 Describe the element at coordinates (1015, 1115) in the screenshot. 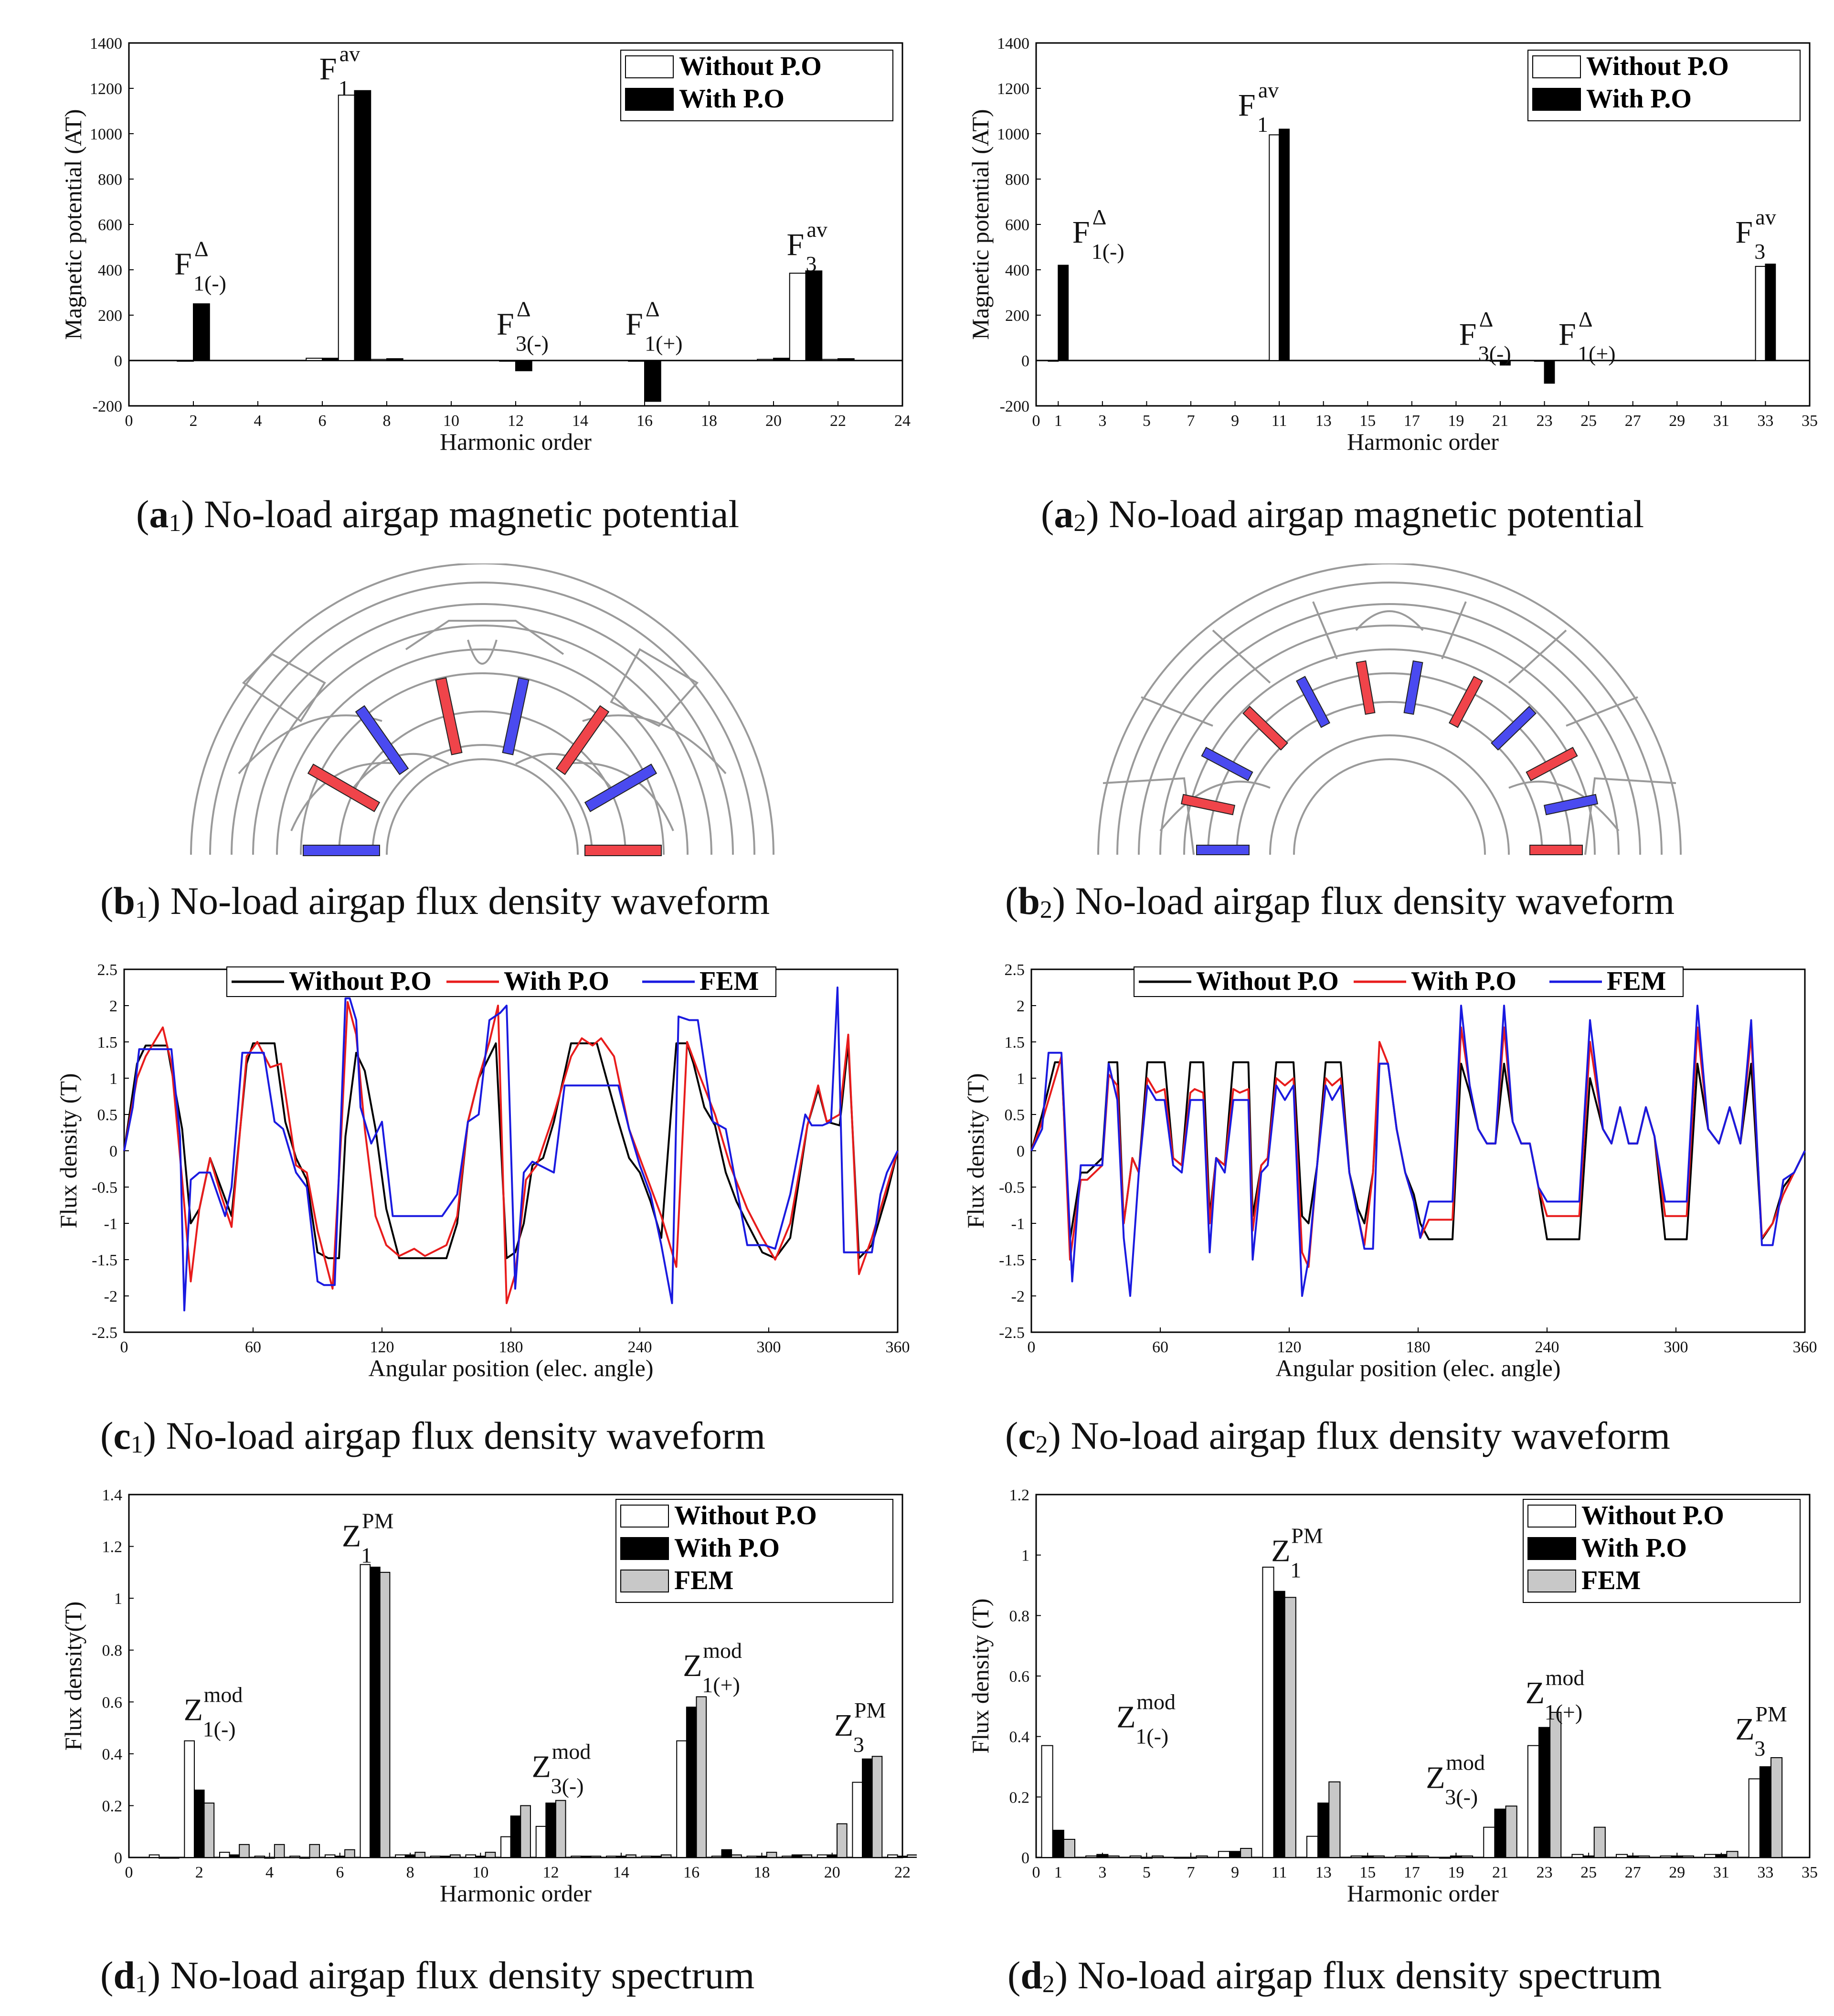

I see `y-tick-label: 0.5` at that location.